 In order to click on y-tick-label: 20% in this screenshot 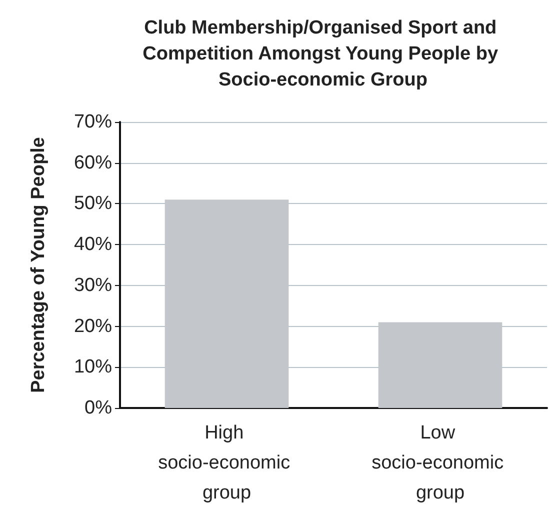, I will do `click(93, 326)`.